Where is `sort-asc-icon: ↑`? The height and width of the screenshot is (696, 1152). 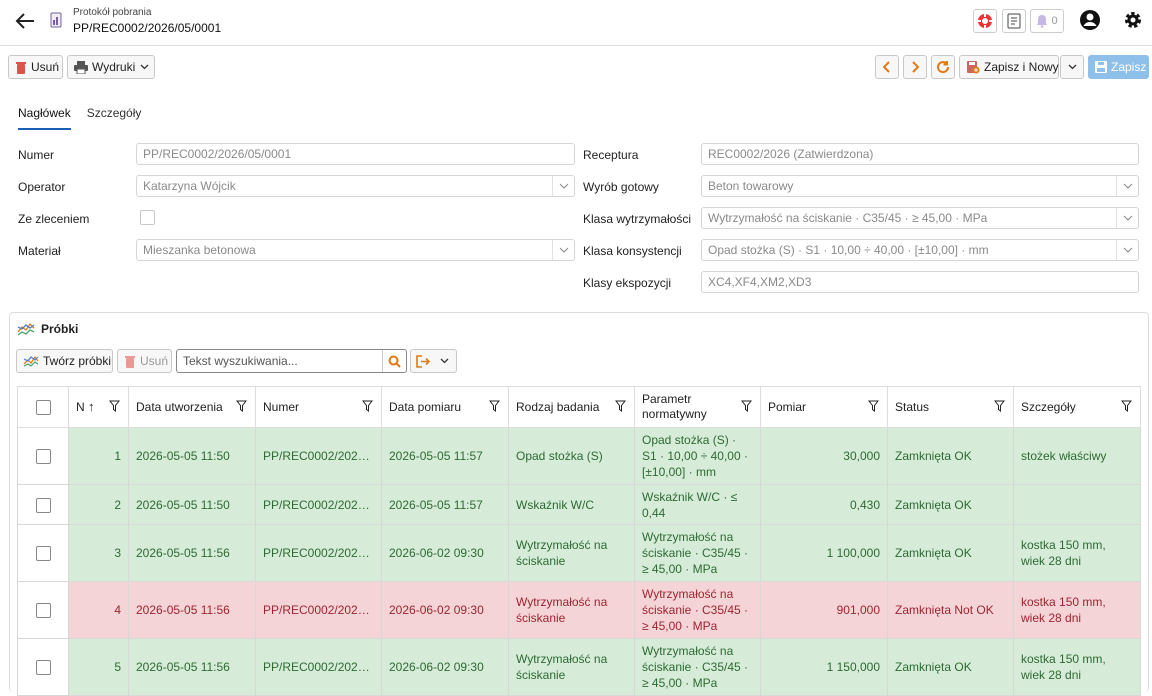
sort-asc-icon: ↑ is located at coordinates (91, 406).